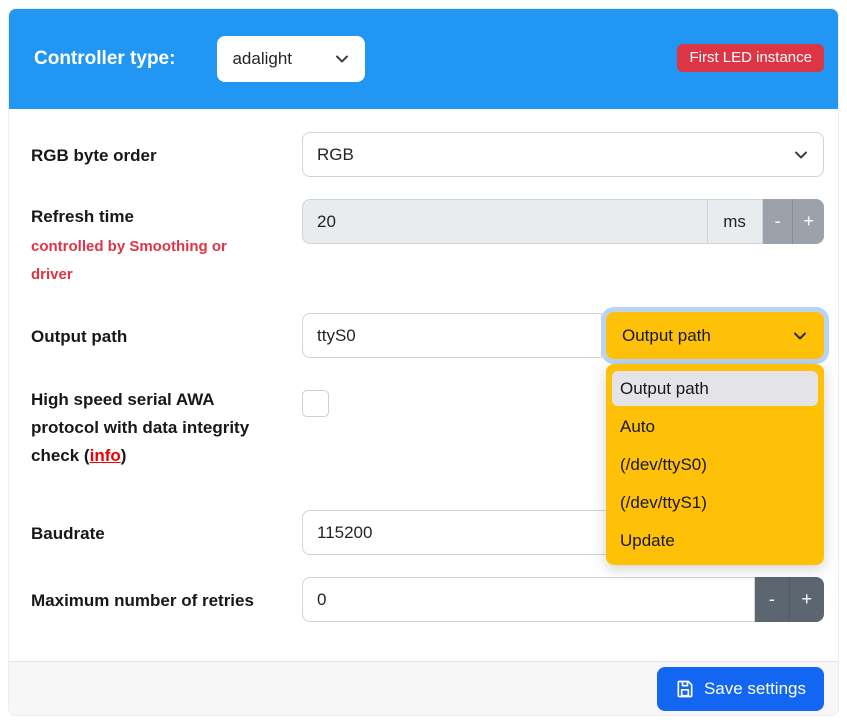  What do you see at coordinates (105, 455) in the screenshot?
I see `info-link: info` at bounding box center [105, 455].